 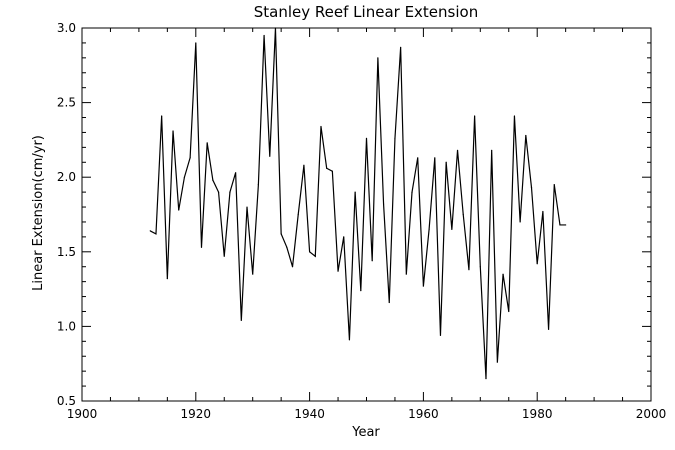 I want to click on x-tick-label: 1980, so click(x=537, y=414).